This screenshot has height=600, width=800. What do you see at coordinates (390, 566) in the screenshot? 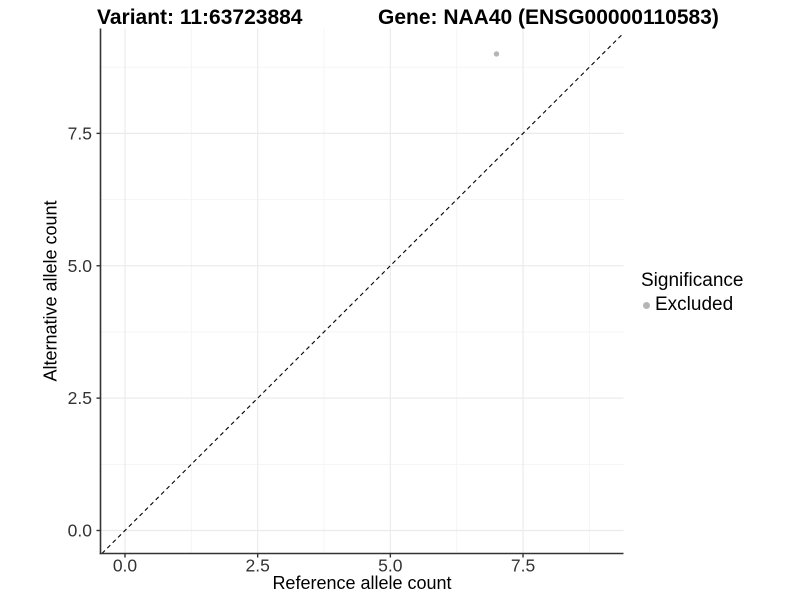
I see `x-tick-label: 5.0` at bounding box center [390, 566].